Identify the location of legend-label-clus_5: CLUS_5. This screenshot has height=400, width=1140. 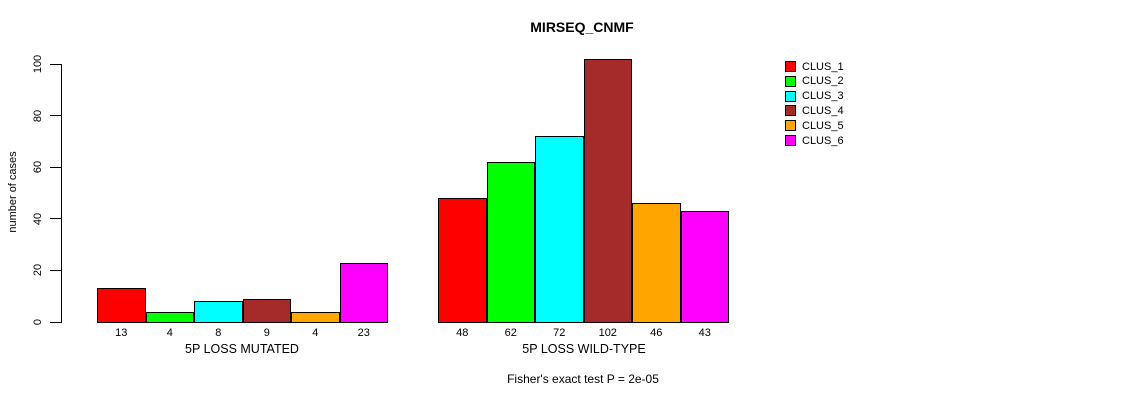
(823, 125).